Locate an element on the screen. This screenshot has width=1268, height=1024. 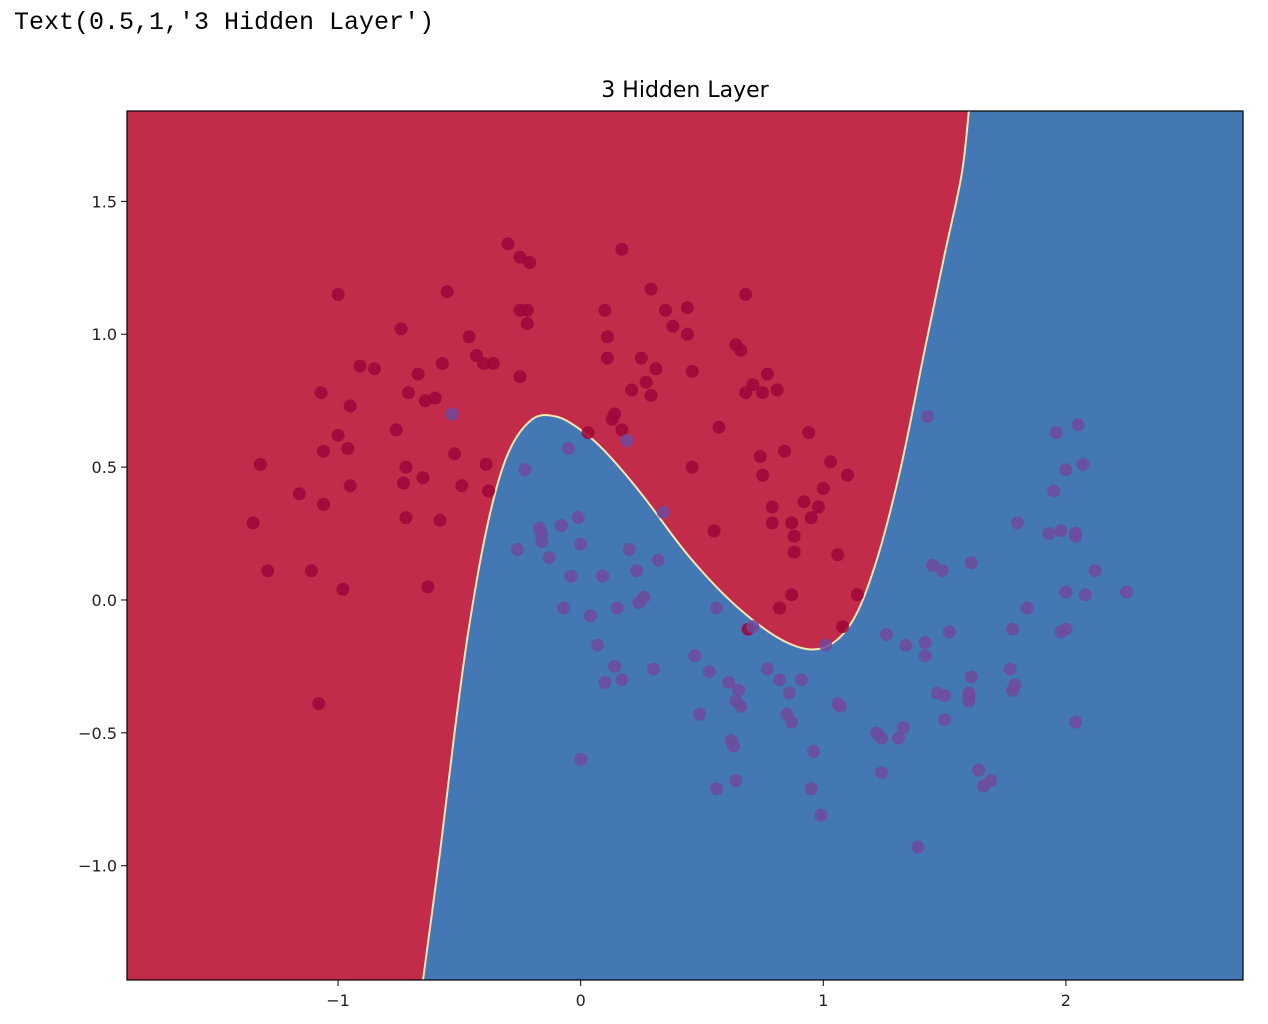
x-axis: −1 0 1 2 is located at coordinates (698, 995).